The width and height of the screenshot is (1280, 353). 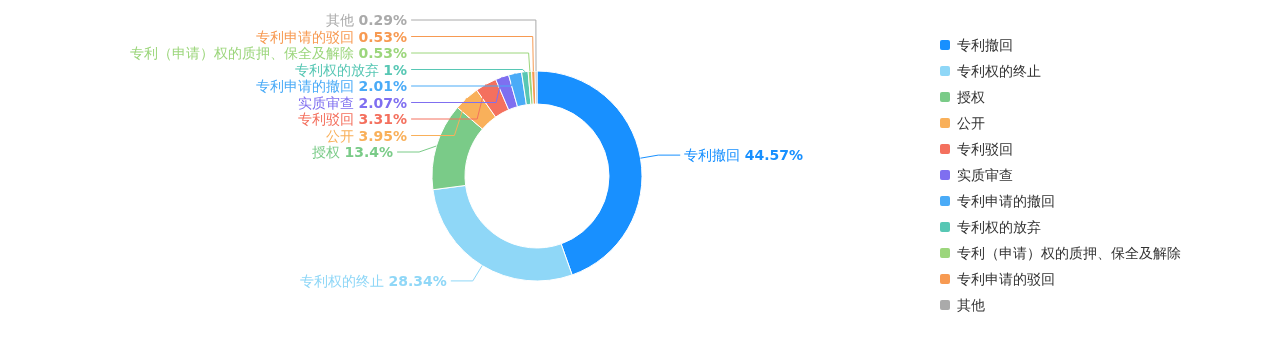 What do you see at coordinates (342, 135) in the screenshot?
I see `slice-label: 公开` at bounding box center [342, 135].